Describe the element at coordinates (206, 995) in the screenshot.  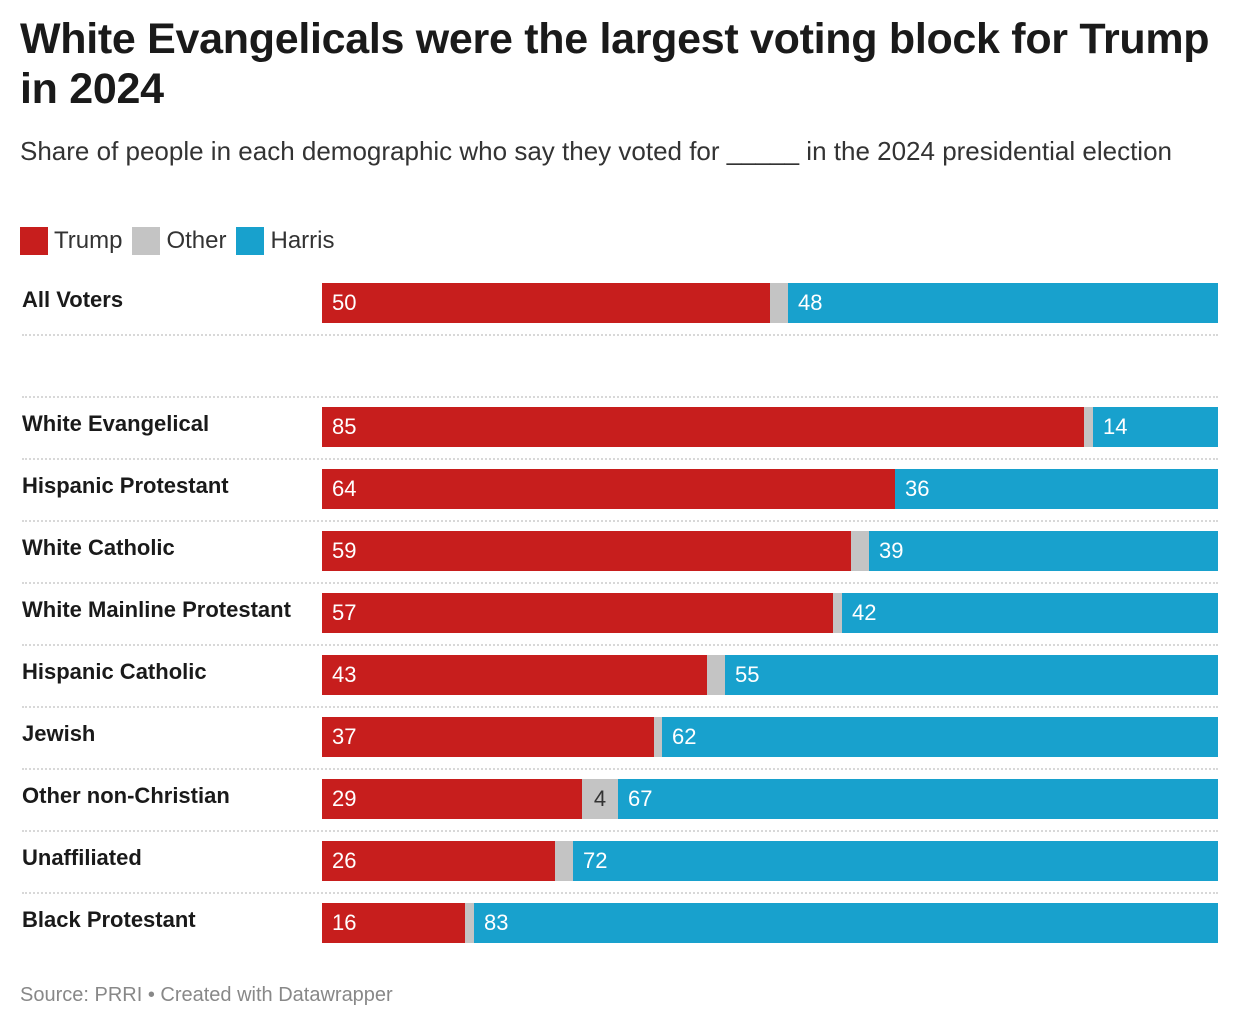
I see `source-note: Source: PRRI • Created with Datawrapper` at that location.